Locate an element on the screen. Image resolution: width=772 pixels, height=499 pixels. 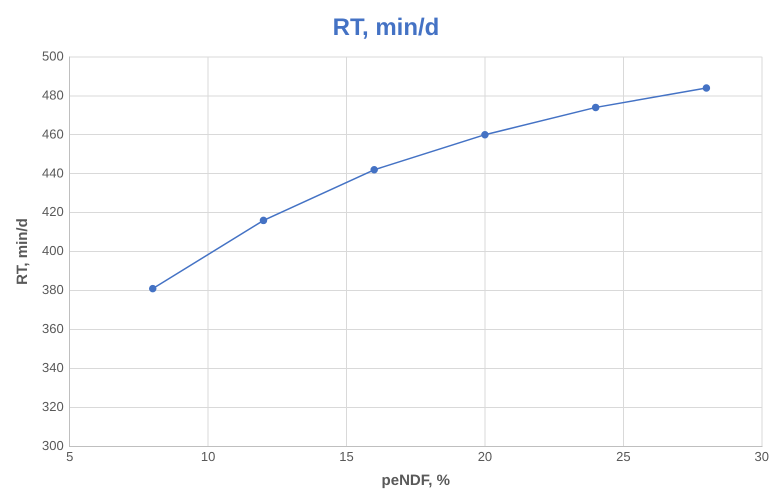
y-tick-label: 300 is located at coordinates (53, 445).